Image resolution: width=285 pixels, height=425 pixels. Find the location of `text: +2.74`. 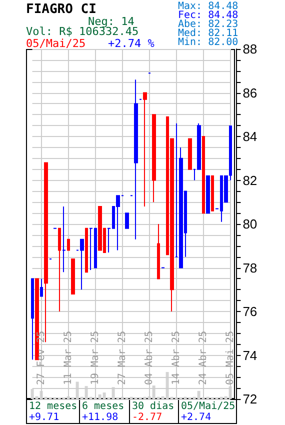

text: +2.74 is located at coordinates (196, 417).